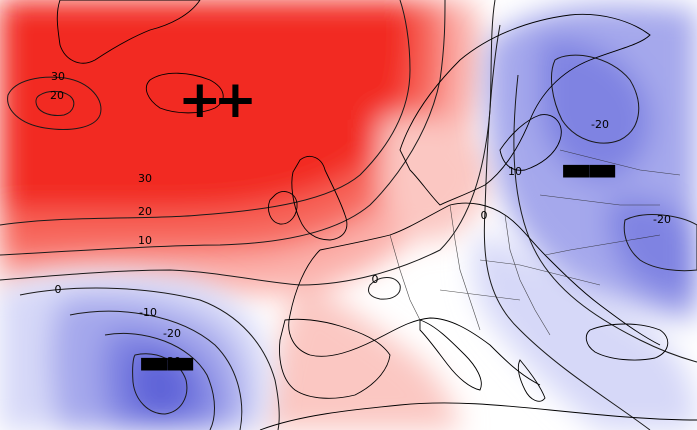 Image resolution: width=697 pixels, height=430 pixels. What do you see at coordinates (283, 208) in the screenshot?
I see `ireland-coast` at bounding box center [283, 208].